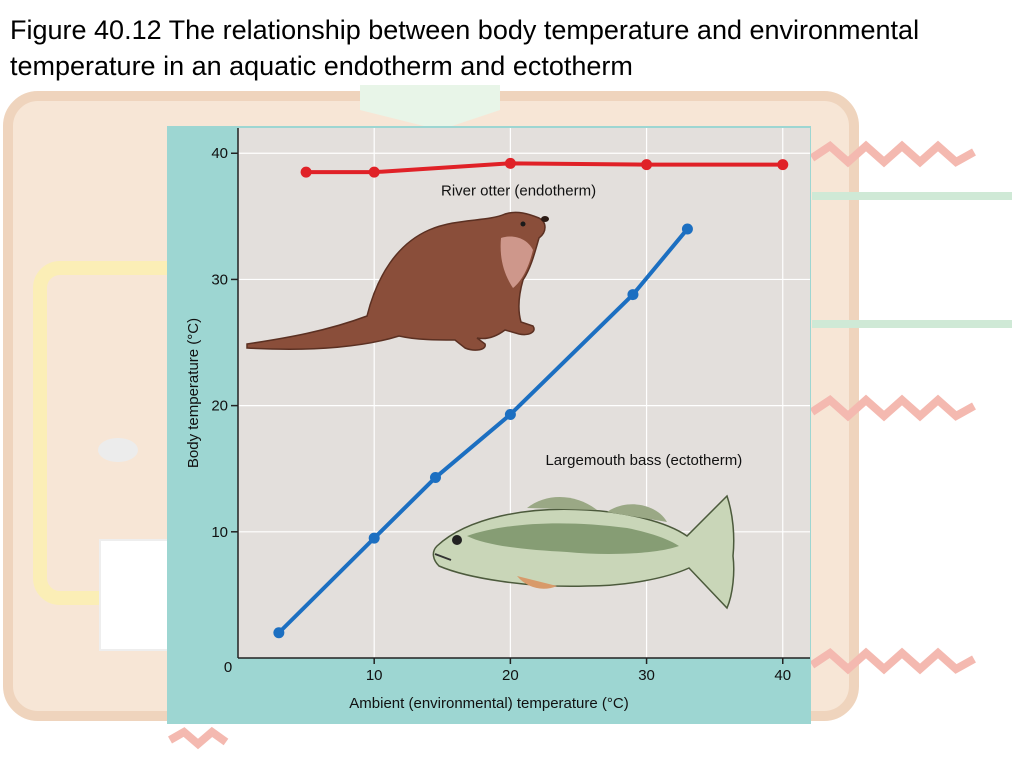 Image resolution: width=1024 pixels, height=768 pixels. What do you see at coordinates (219, 279) in the screenshot?
I see `y-tick-label: 30` at bounding box center [219, 279].